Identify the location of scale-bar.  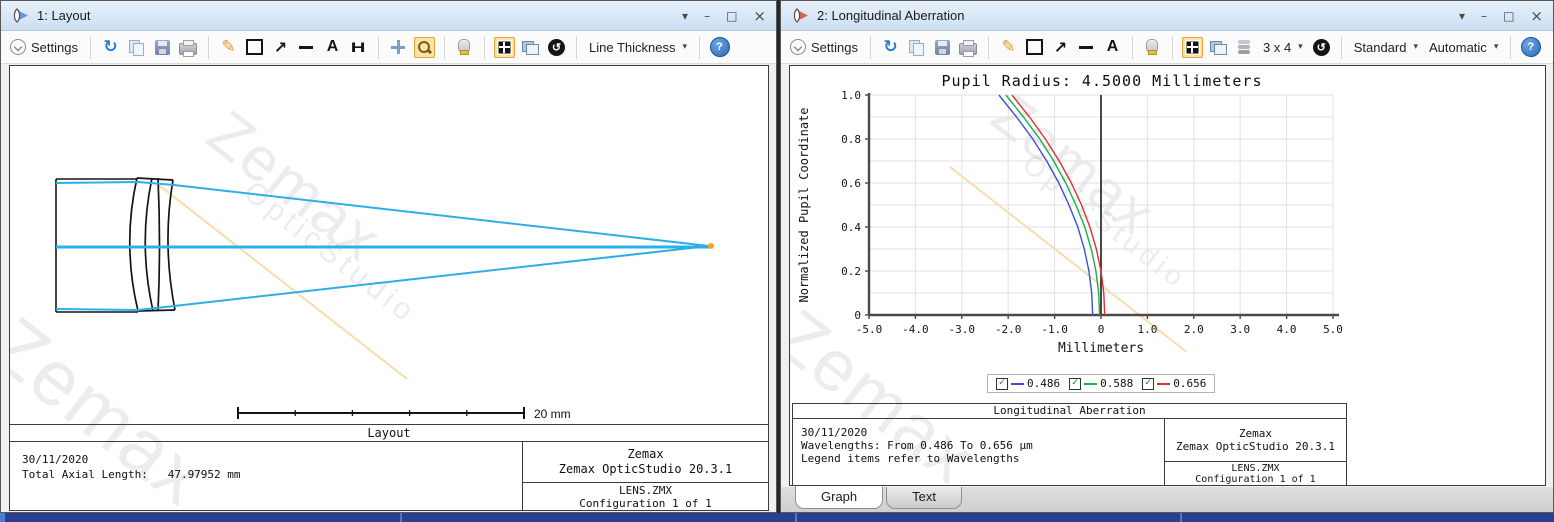
(381, 413).